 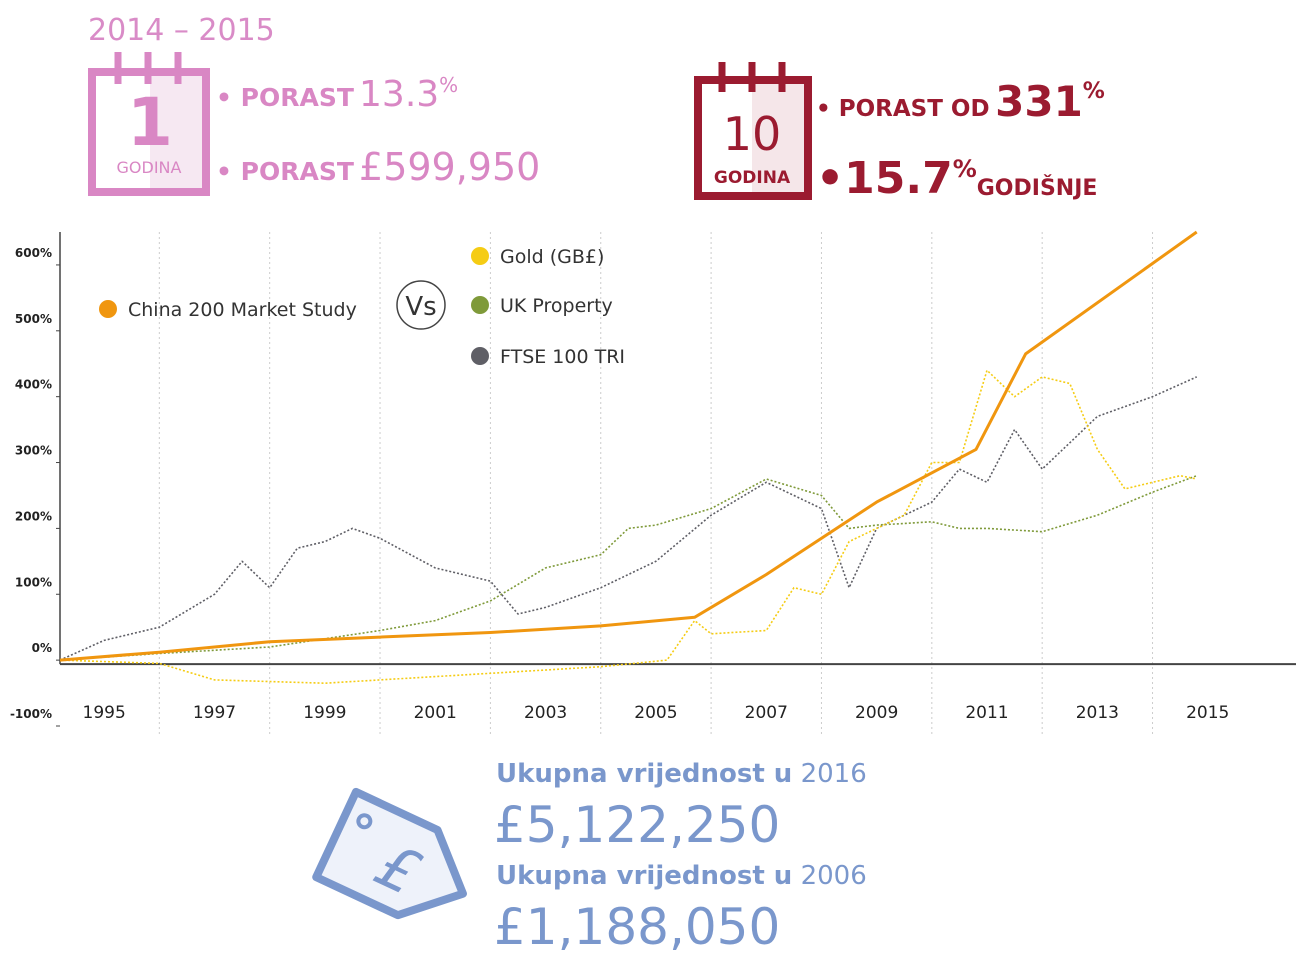 I want to click on label: • PORAST OD, so click(x=903, y=109).